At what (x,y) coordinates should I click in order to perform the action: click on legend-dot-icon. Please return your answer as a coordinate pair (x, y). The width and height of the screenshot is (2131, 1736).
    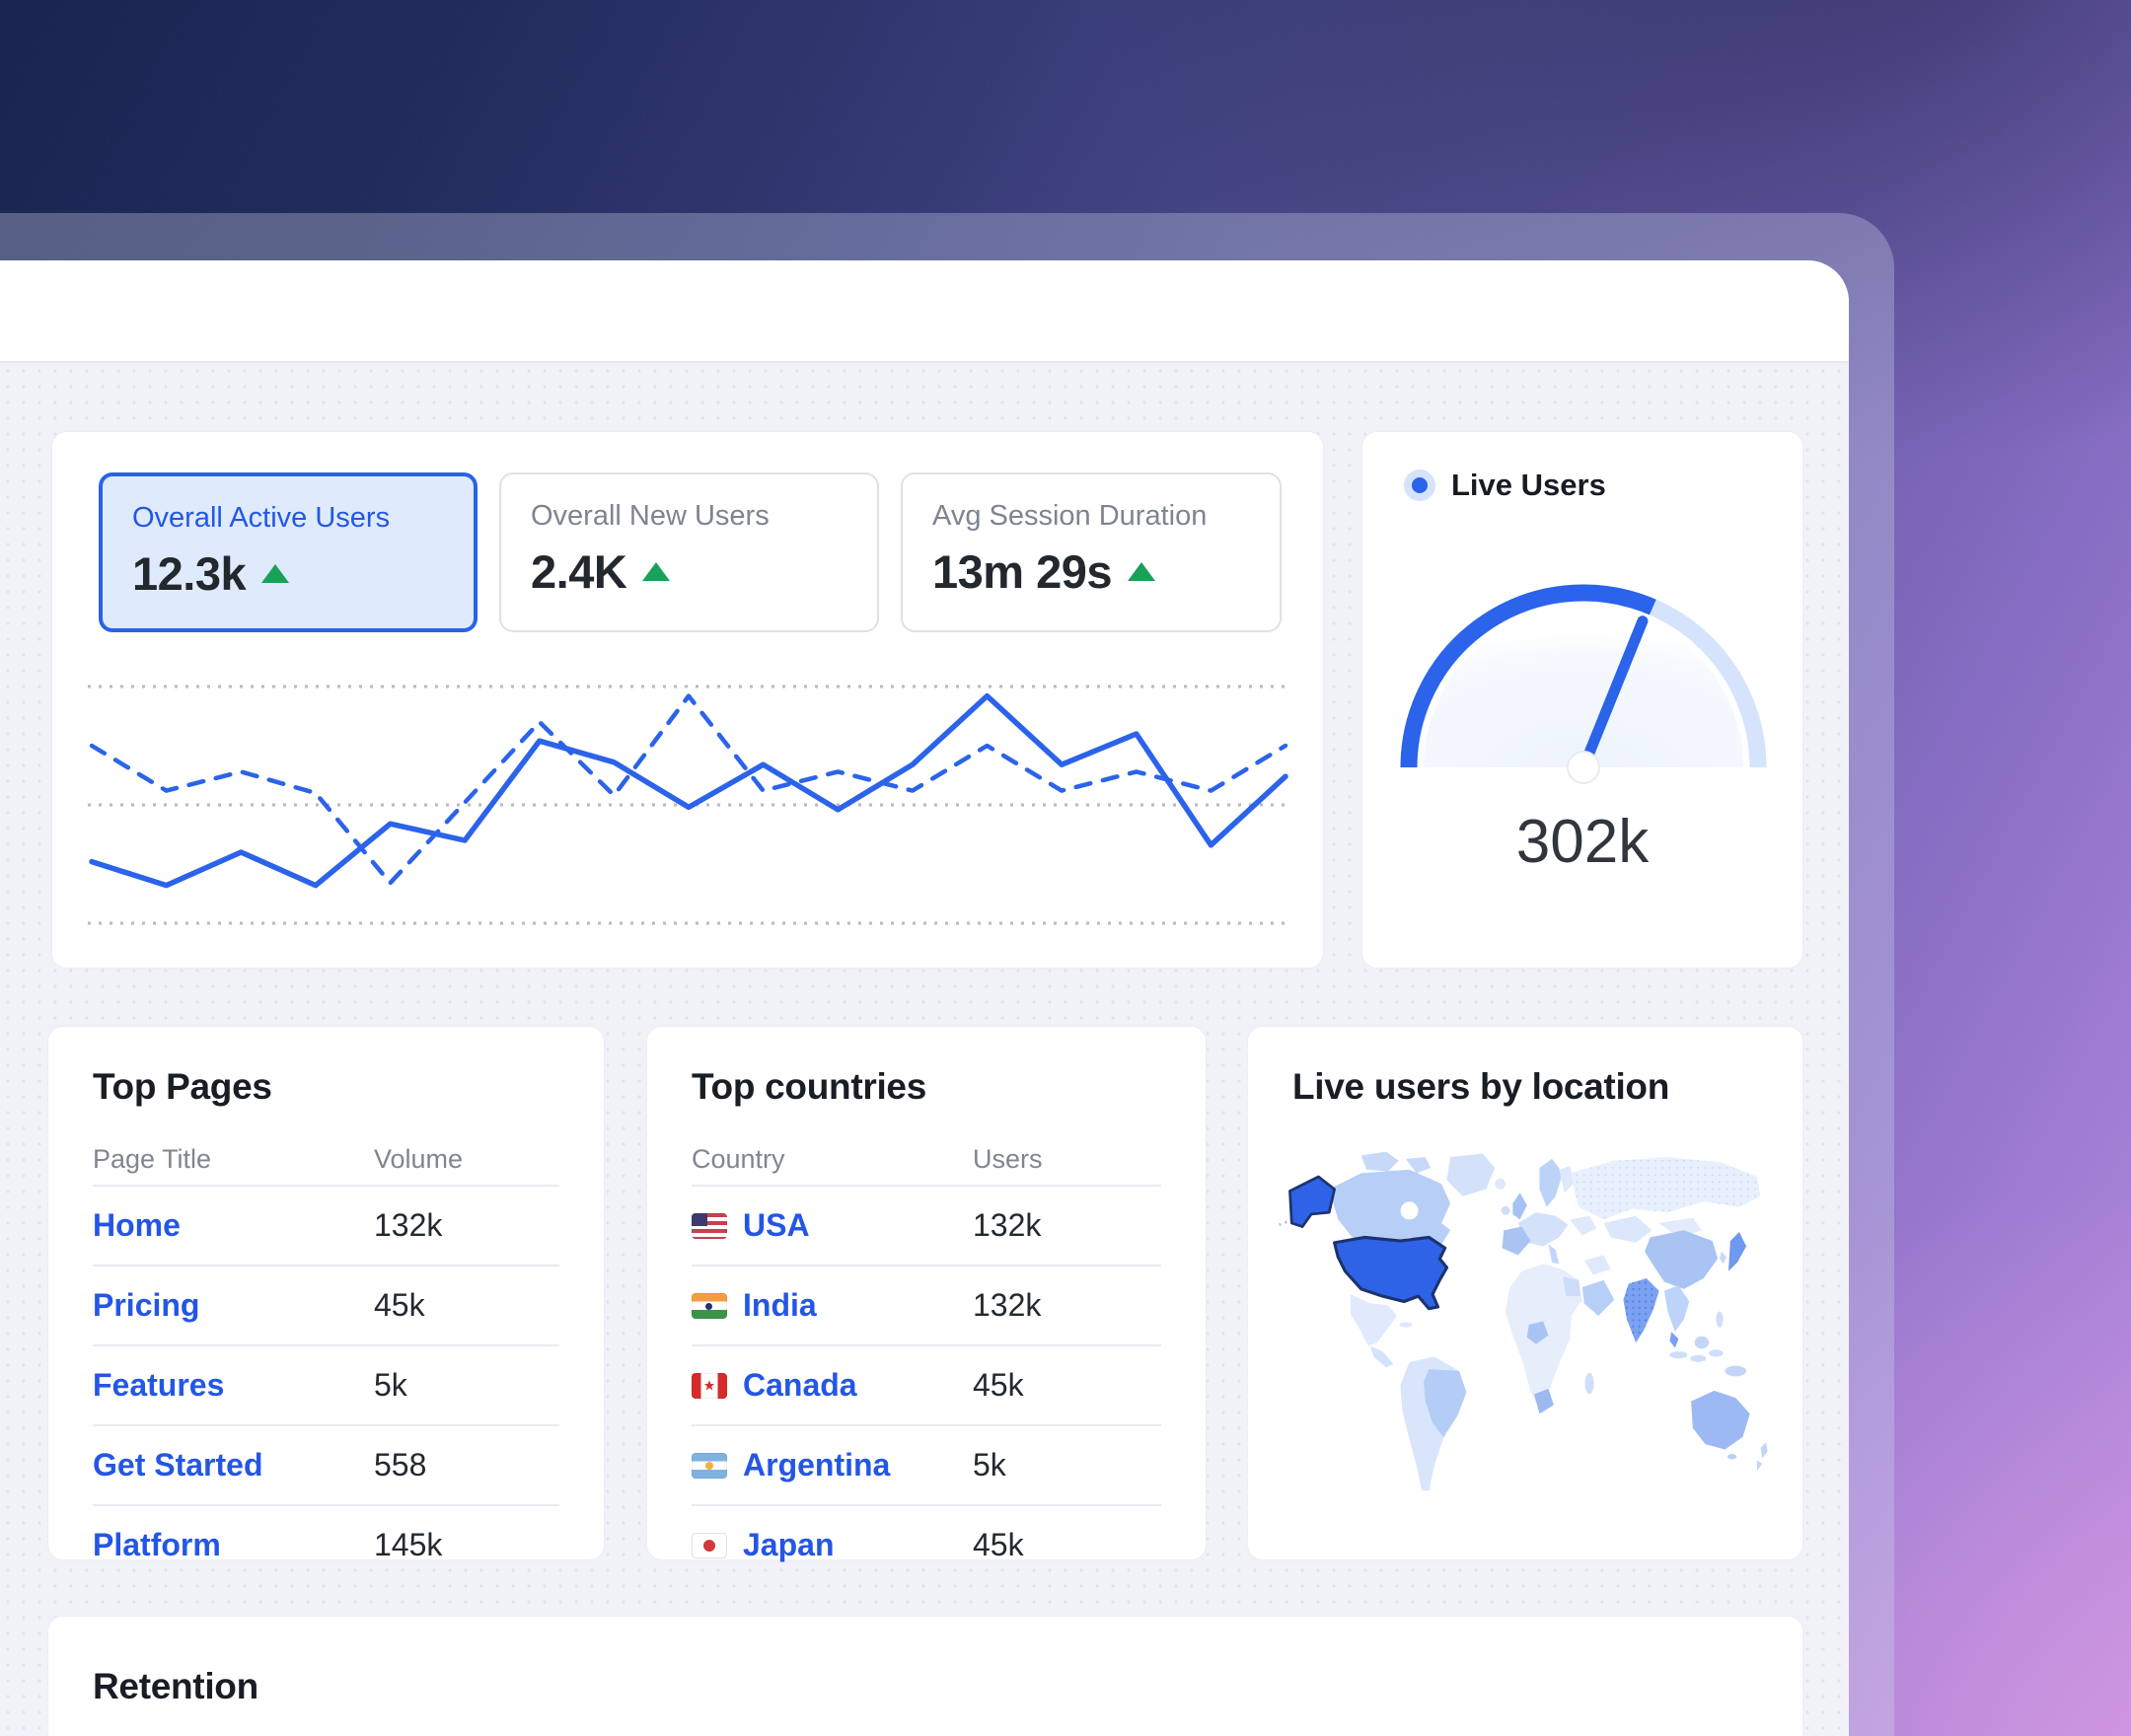
    Looking at the image, I should click on (1419, 486).